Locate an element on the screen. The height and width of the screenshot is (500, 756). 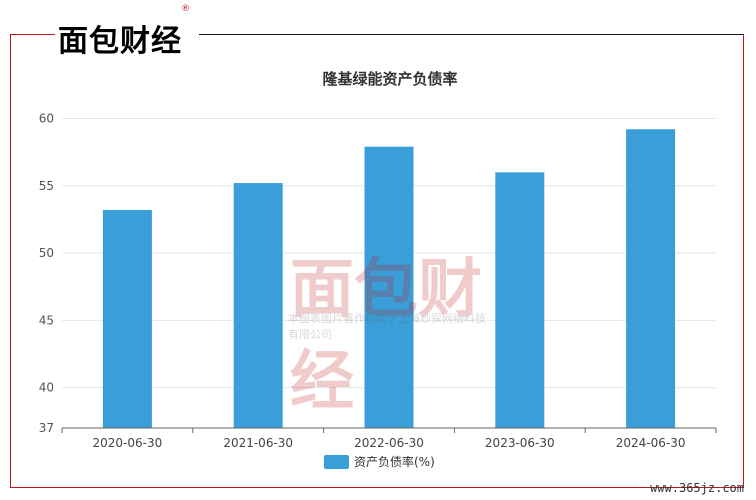
legend: 资产负债率(%) is located at coordinates (379, 461).